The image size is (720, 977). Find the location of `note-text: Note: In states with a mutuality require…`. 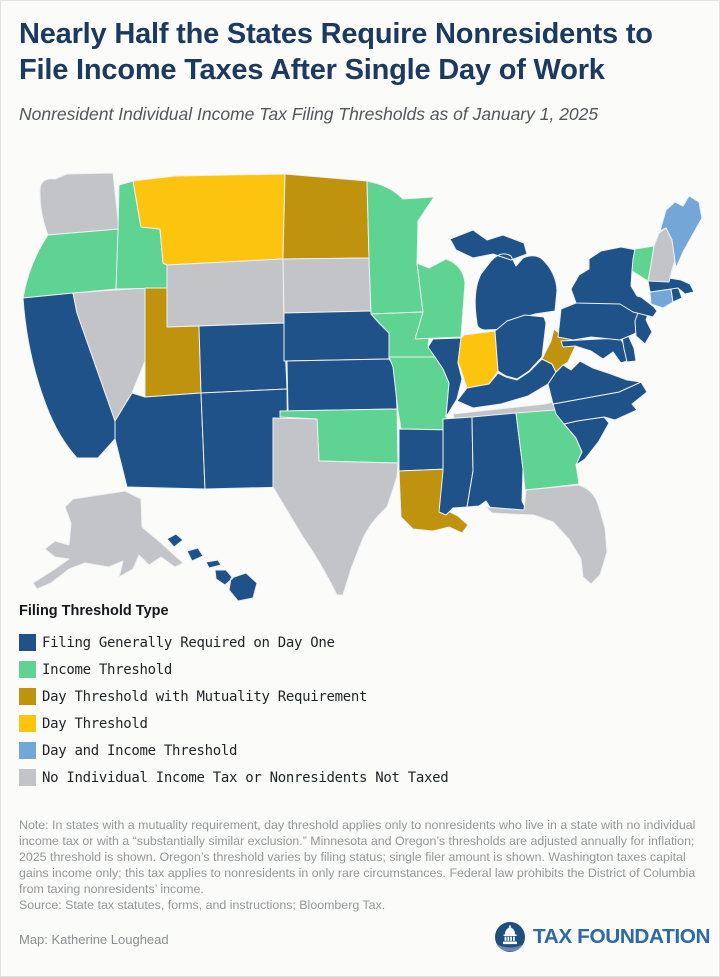

note-text: Note: In states with a mutuality require… is located at coordinates (357, 857).